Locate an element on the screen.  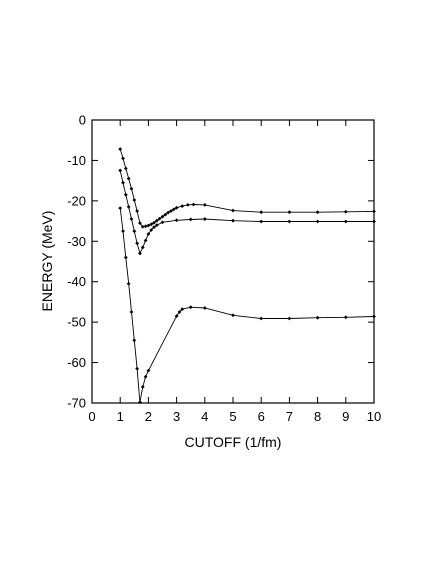
y-tick-label: -50 is located at coordinates (76, 322).